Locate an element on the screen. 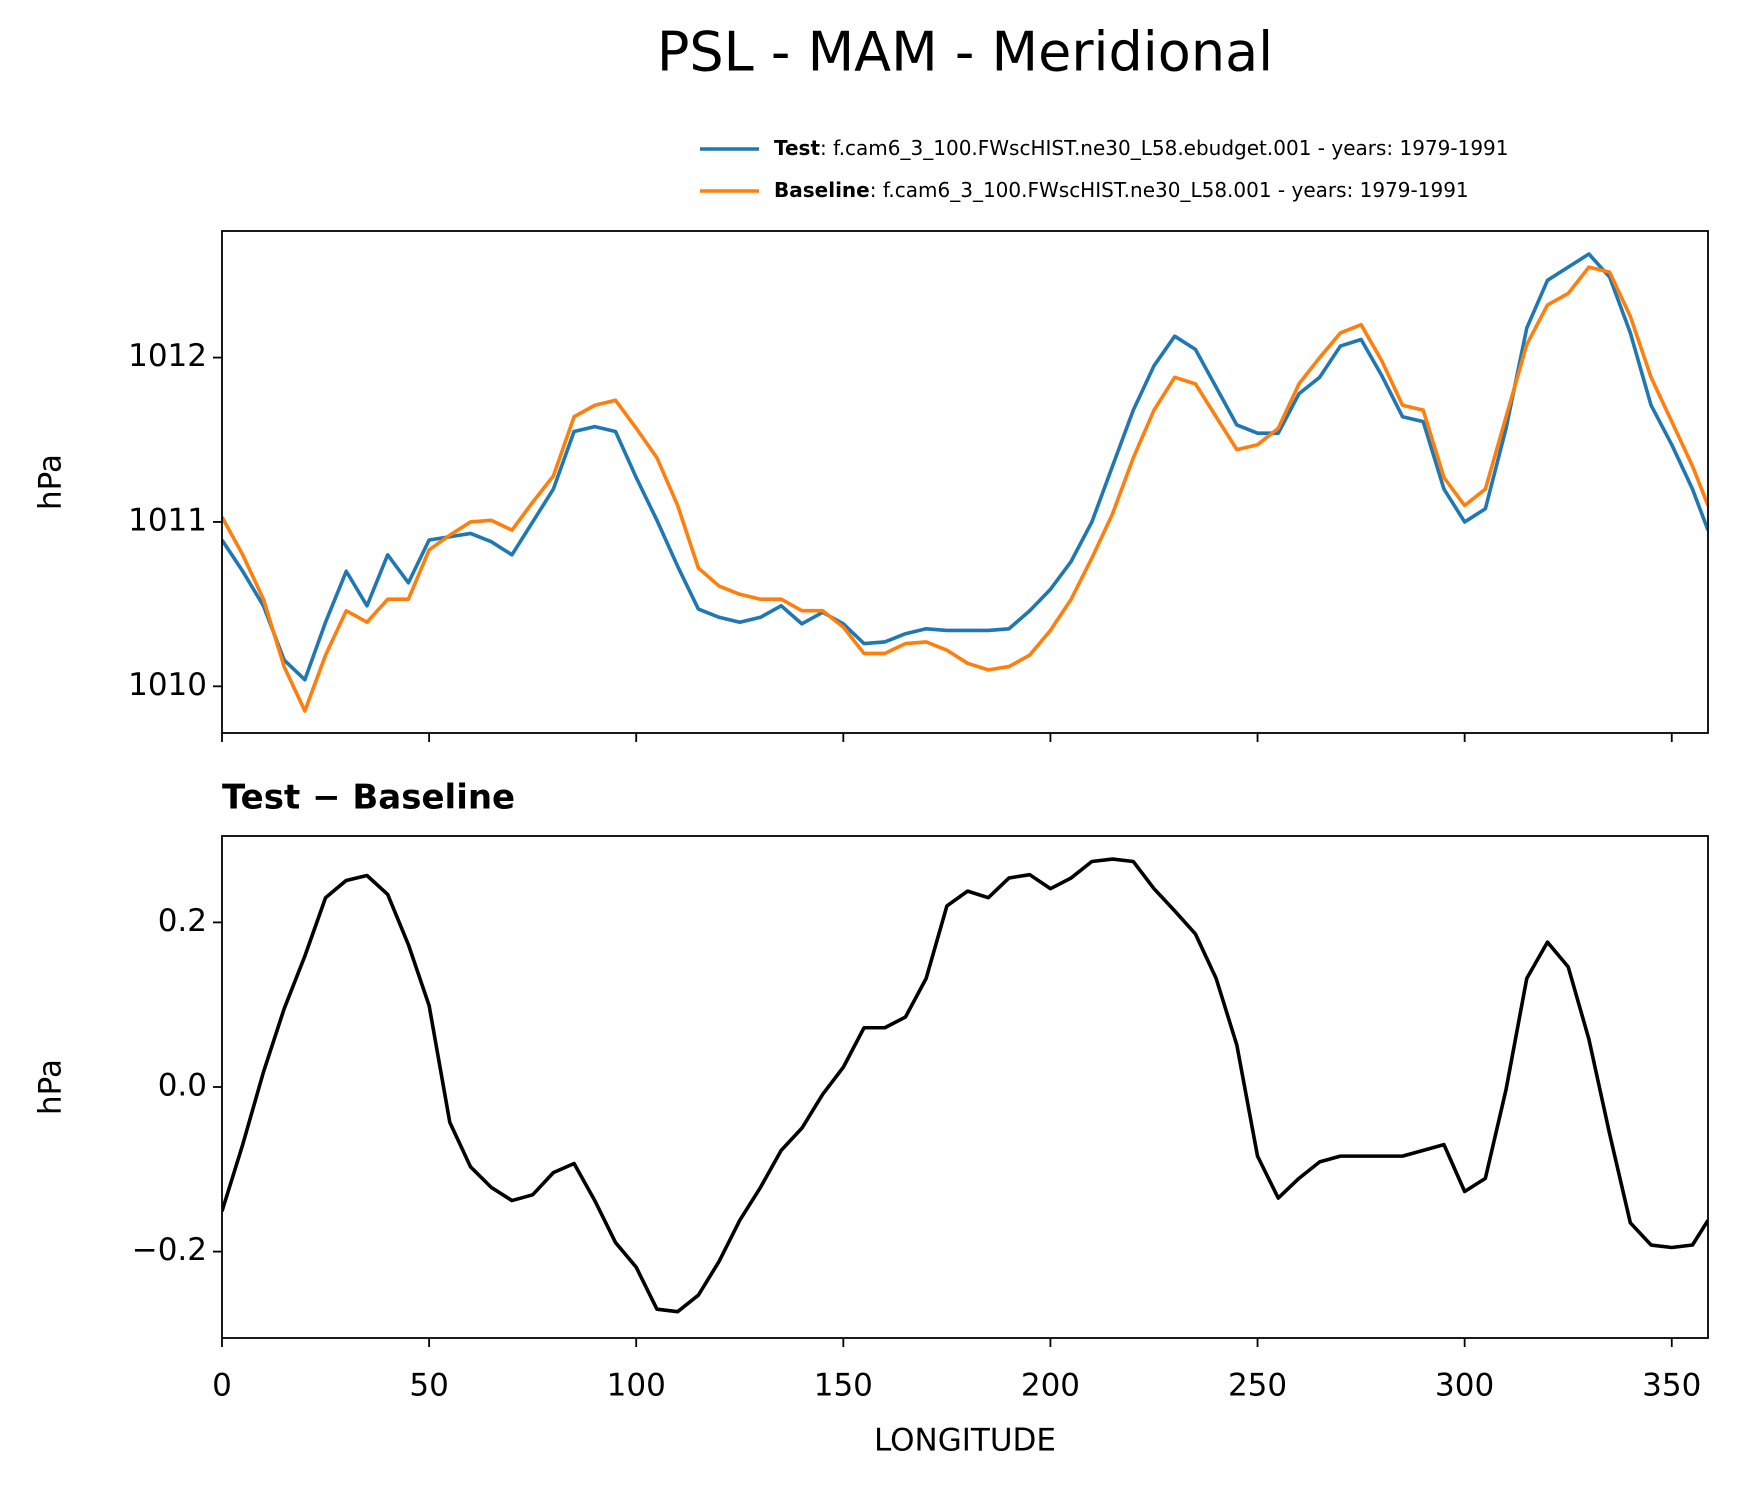  x-tick-label: 0 is located at coordinates (222, 1386).